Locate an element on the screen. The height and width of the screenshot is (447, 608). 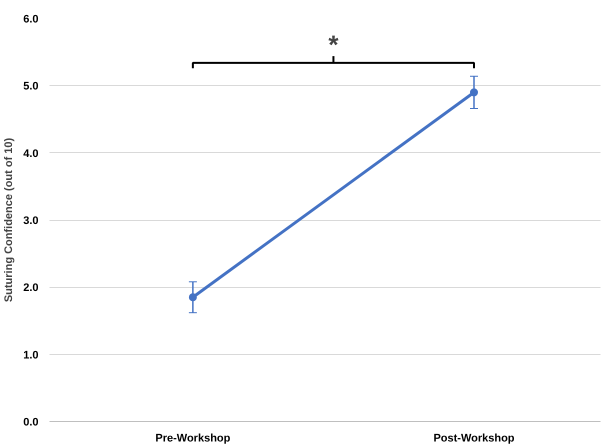
x-tick-label: Pre-Workshop is located at coordinates (193, 438).